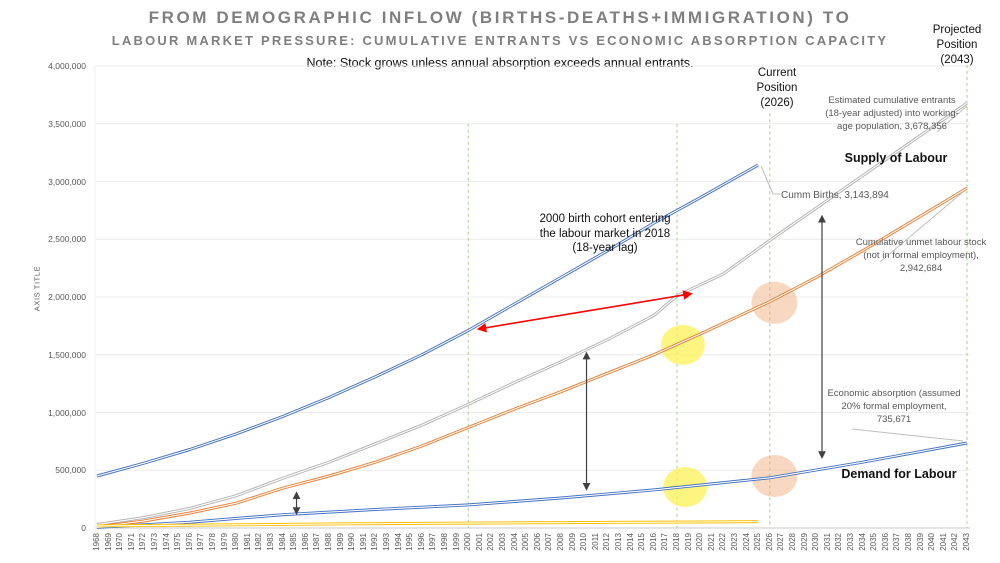  What do you see at coordinates (769, 542) in the screenshot?
I see `x-axis-label: 2026` at bounding box center [769, 542].